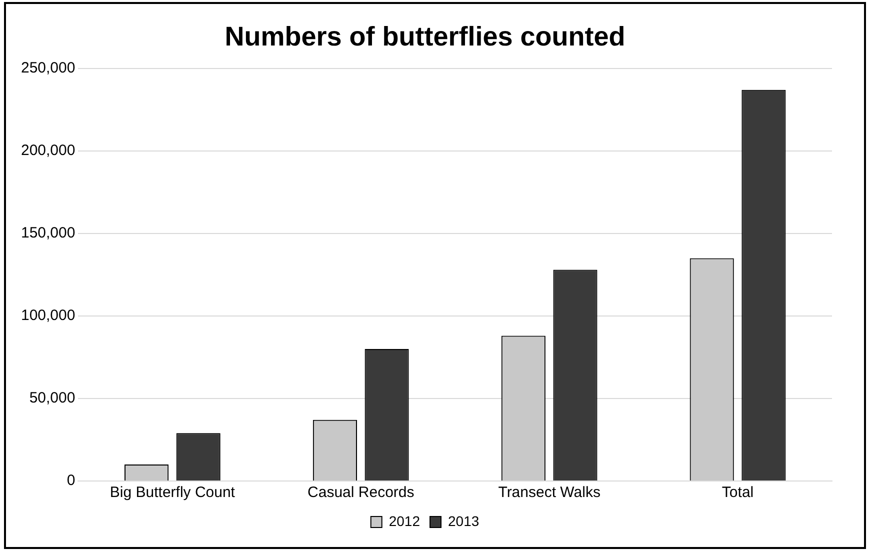 The width and height of the screenshot is (870, 553). Describe the element at coordinates (404, 520) in the screenshot. I see `legend-label: 2012` at that location.